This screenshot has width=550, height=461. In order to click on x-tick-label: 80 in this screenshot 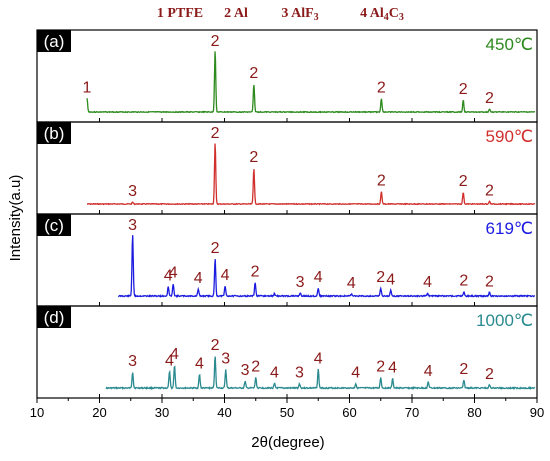, I will do `click(474, 412)`.